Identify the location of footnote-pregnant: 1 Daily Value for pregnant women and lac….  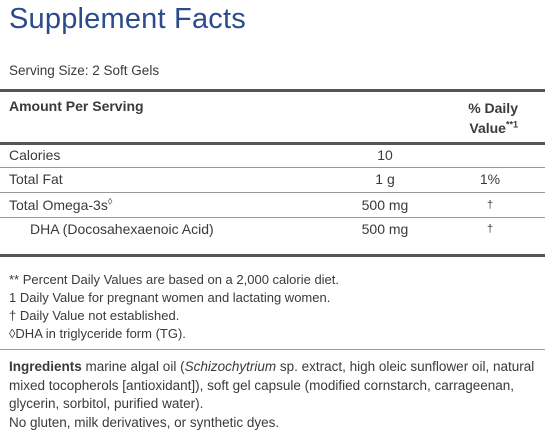
(170, 297).